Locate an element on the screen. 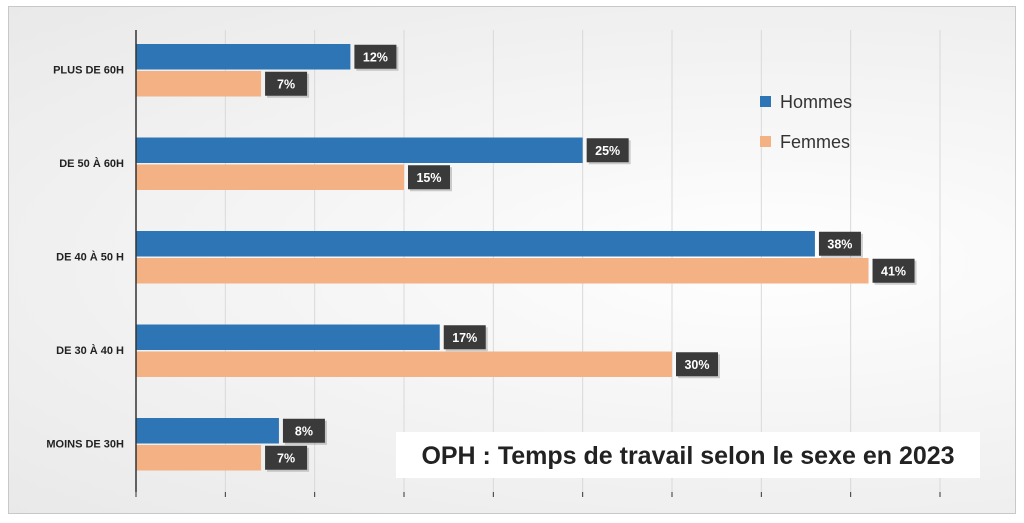  category-label: PLUS DE 60H is located at coordinates (88, 71).